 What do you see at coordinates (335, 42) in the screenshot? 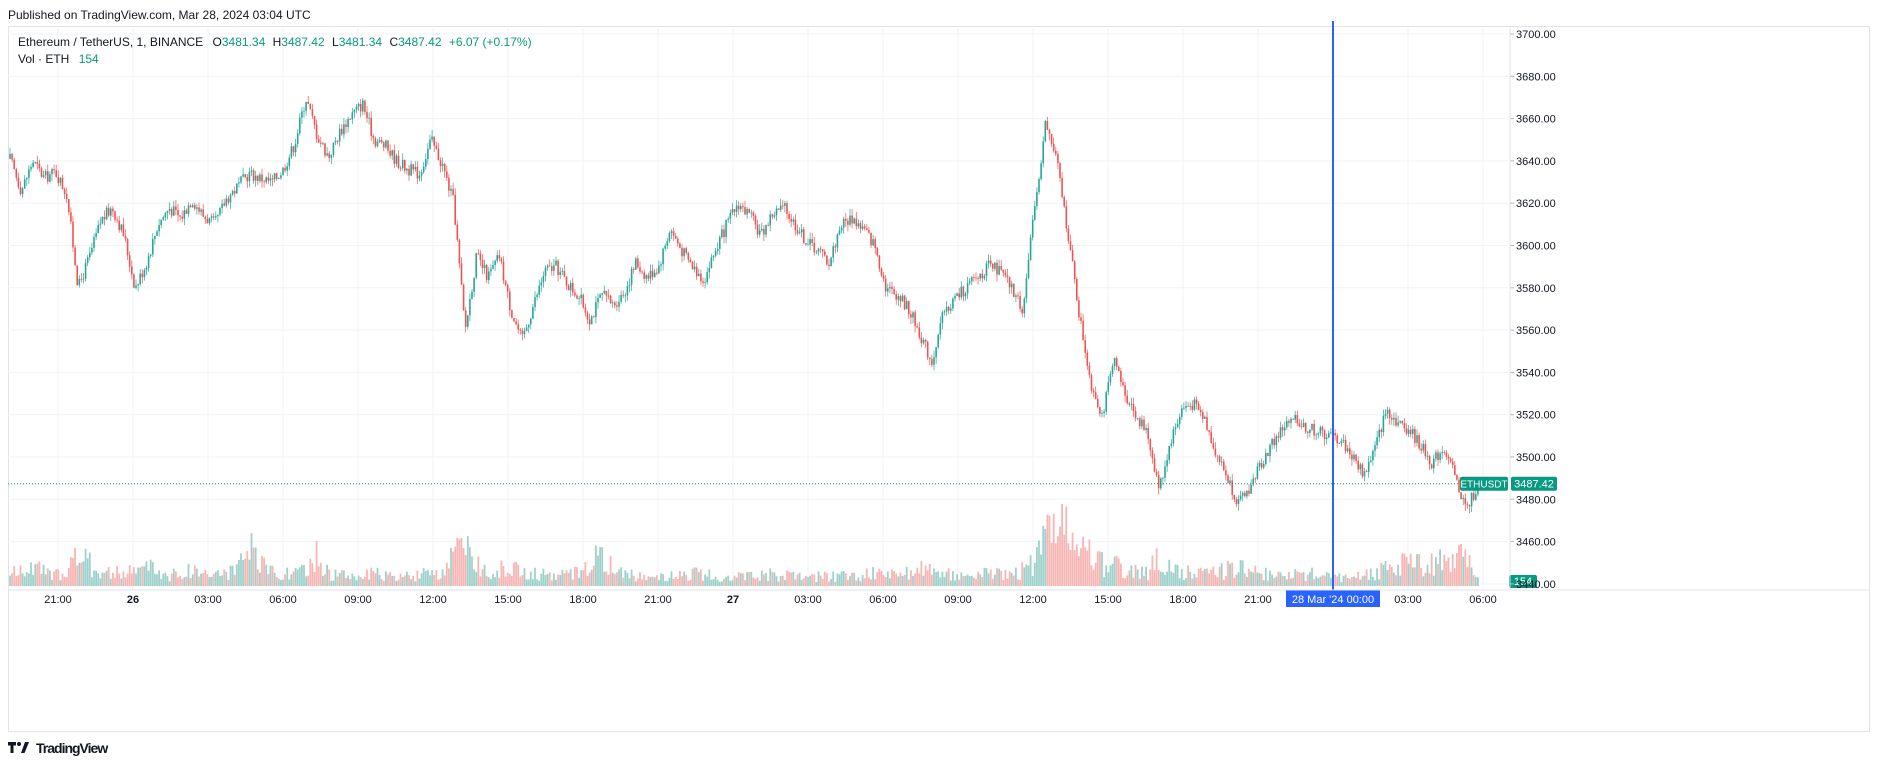
I see `legend-low-label: L` at bounding box center [335, 42].